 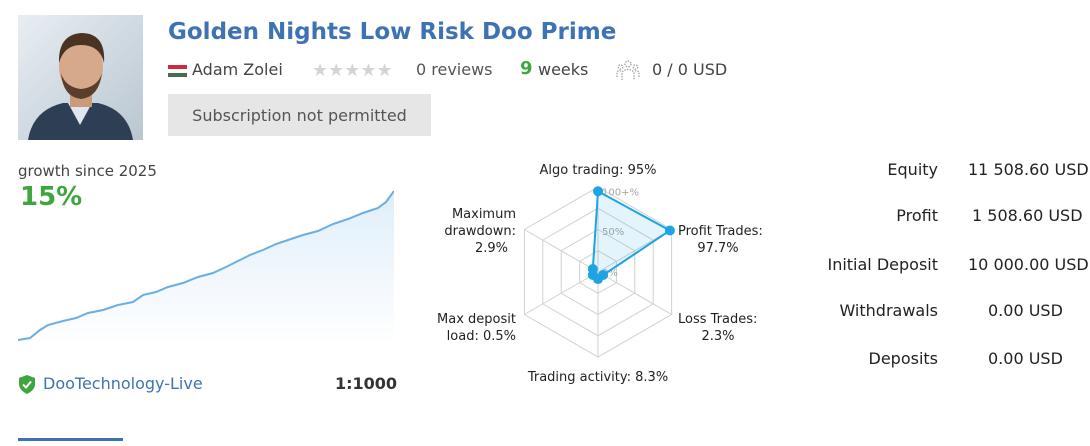 I want to click on subscribers-funds: 0 / 0 USD, so click(x=690, y=69).